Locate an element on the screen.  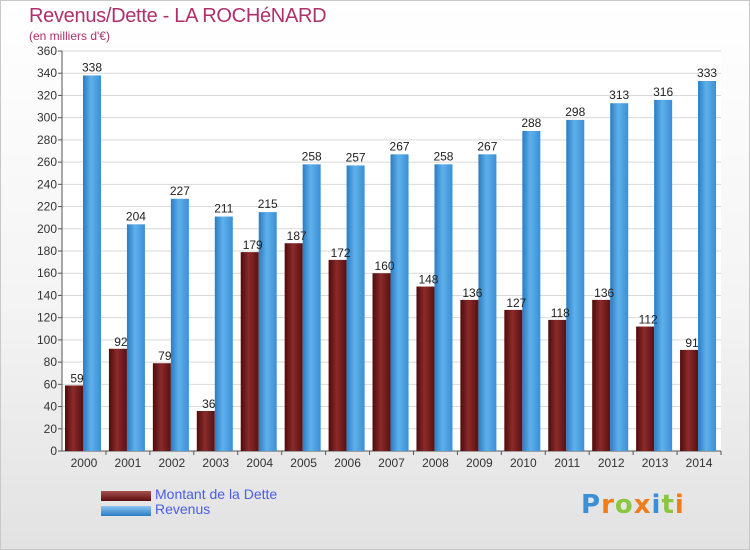
proxiti-logo: Proxiti is located at coordinates (633, 505).